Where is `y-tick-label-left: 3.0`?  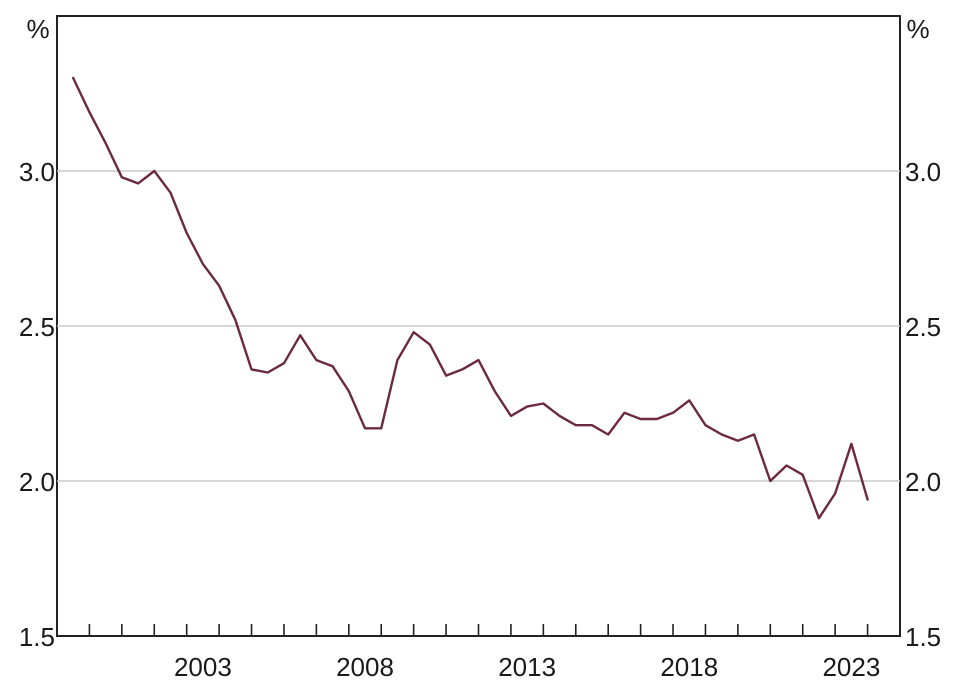 y-tick-label-left: 3.0 is located at coordinates (37, 172).